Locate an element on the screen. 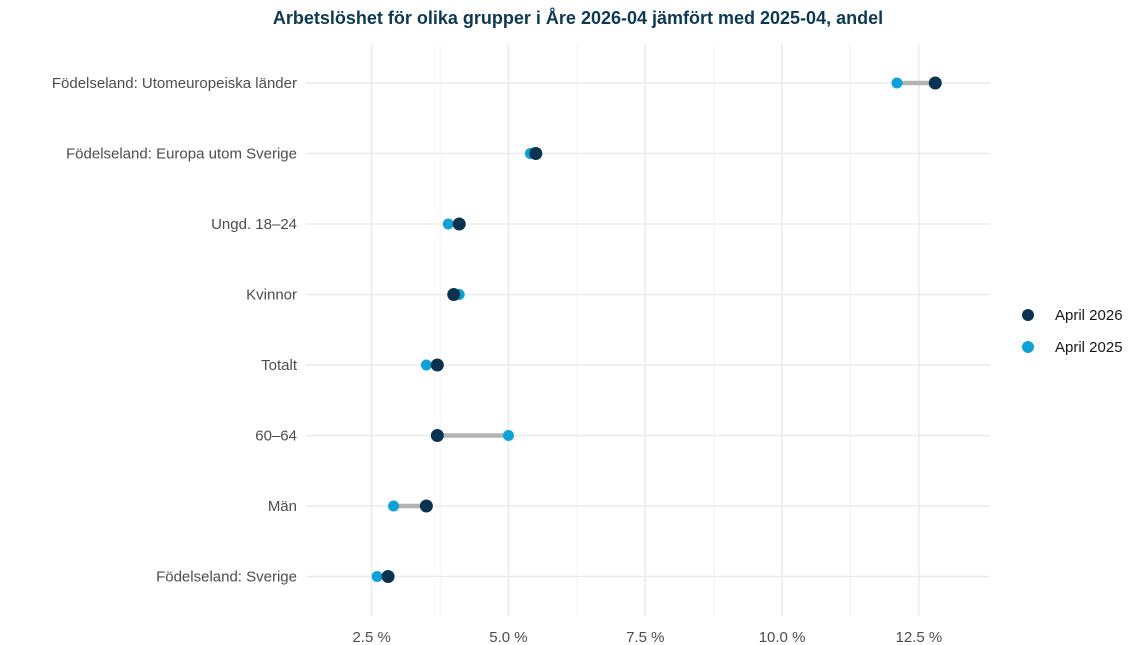  legend-label: April 2025 is located at coordinates (1089, 347).